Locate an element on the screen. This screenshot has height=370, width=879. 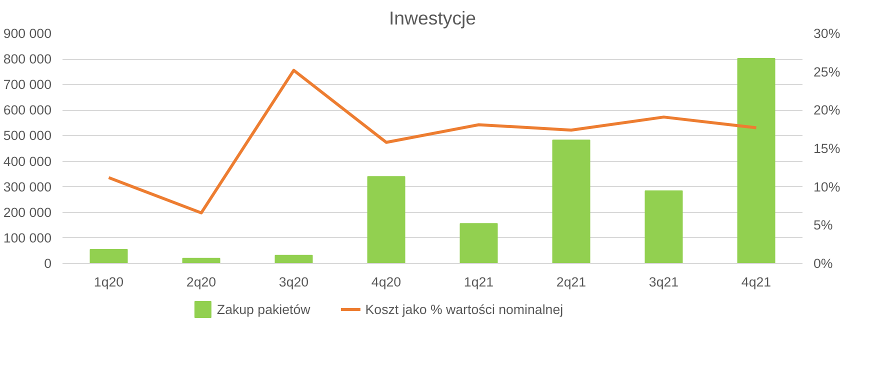
y2-tick-label: 20% is located at coordinates (827, 110).